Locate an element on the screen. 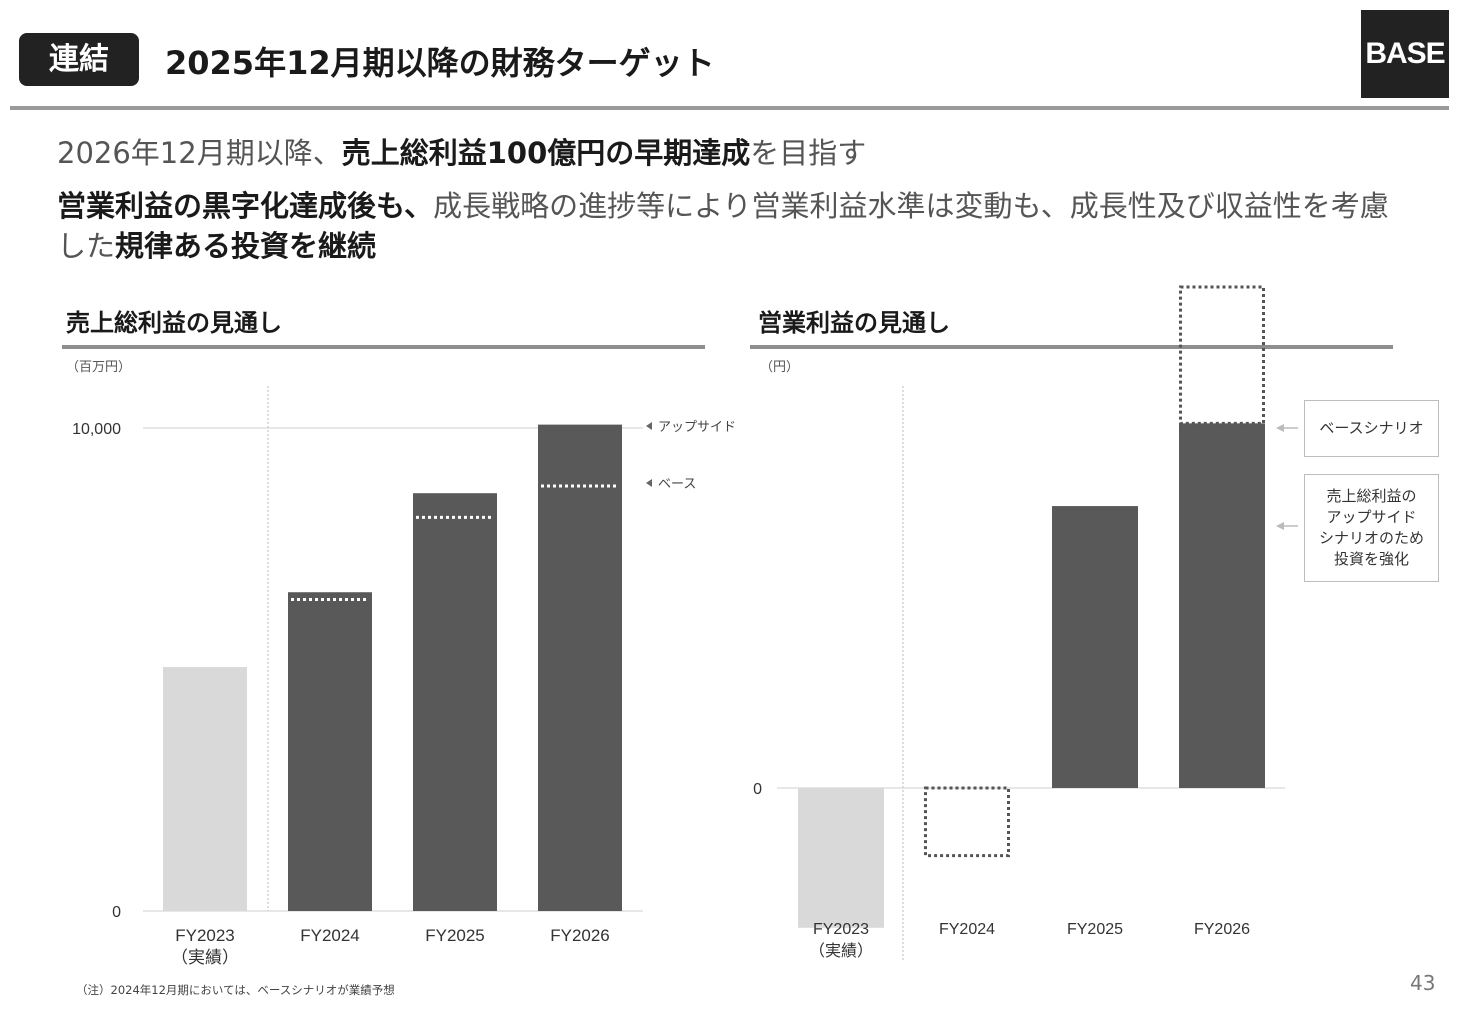  left-x-label: FY2023 is located at coordinates (205, 935).